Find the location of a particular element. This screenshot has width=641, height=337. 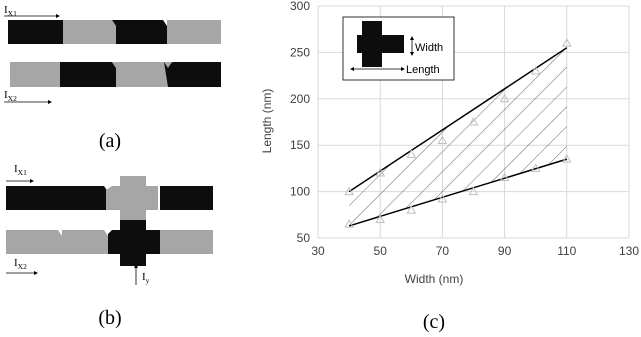

current-label-iy: Iy is located at coordinates (146, 278).